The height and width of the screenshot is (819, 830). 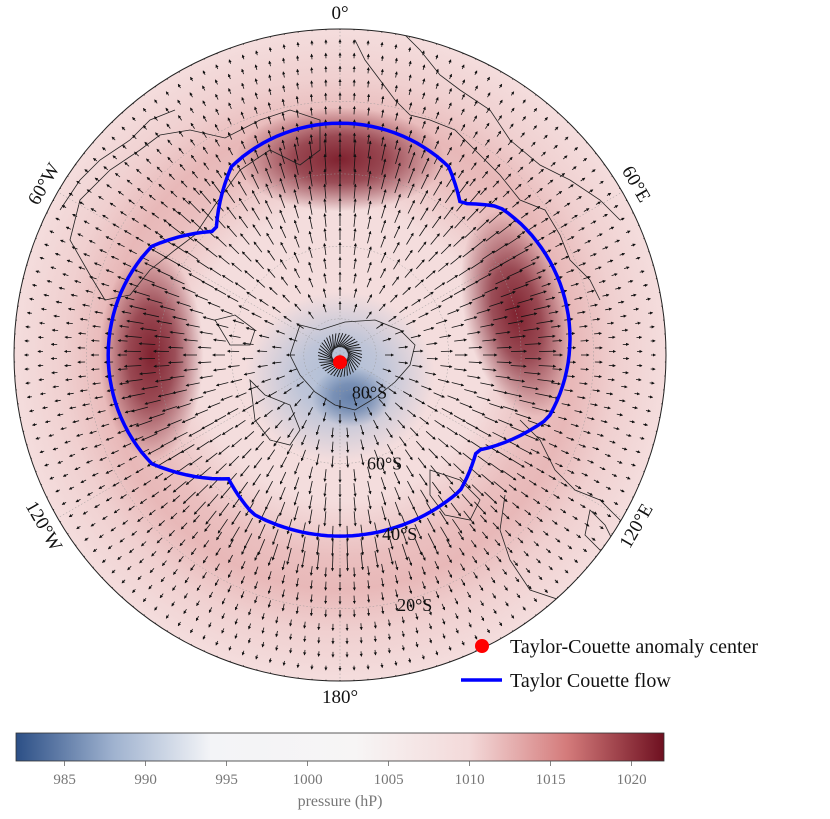 What do you see at coordinates (340, 747) in the screenshot?
I see `colorbar-gradient` at bounding box center [340, 747].